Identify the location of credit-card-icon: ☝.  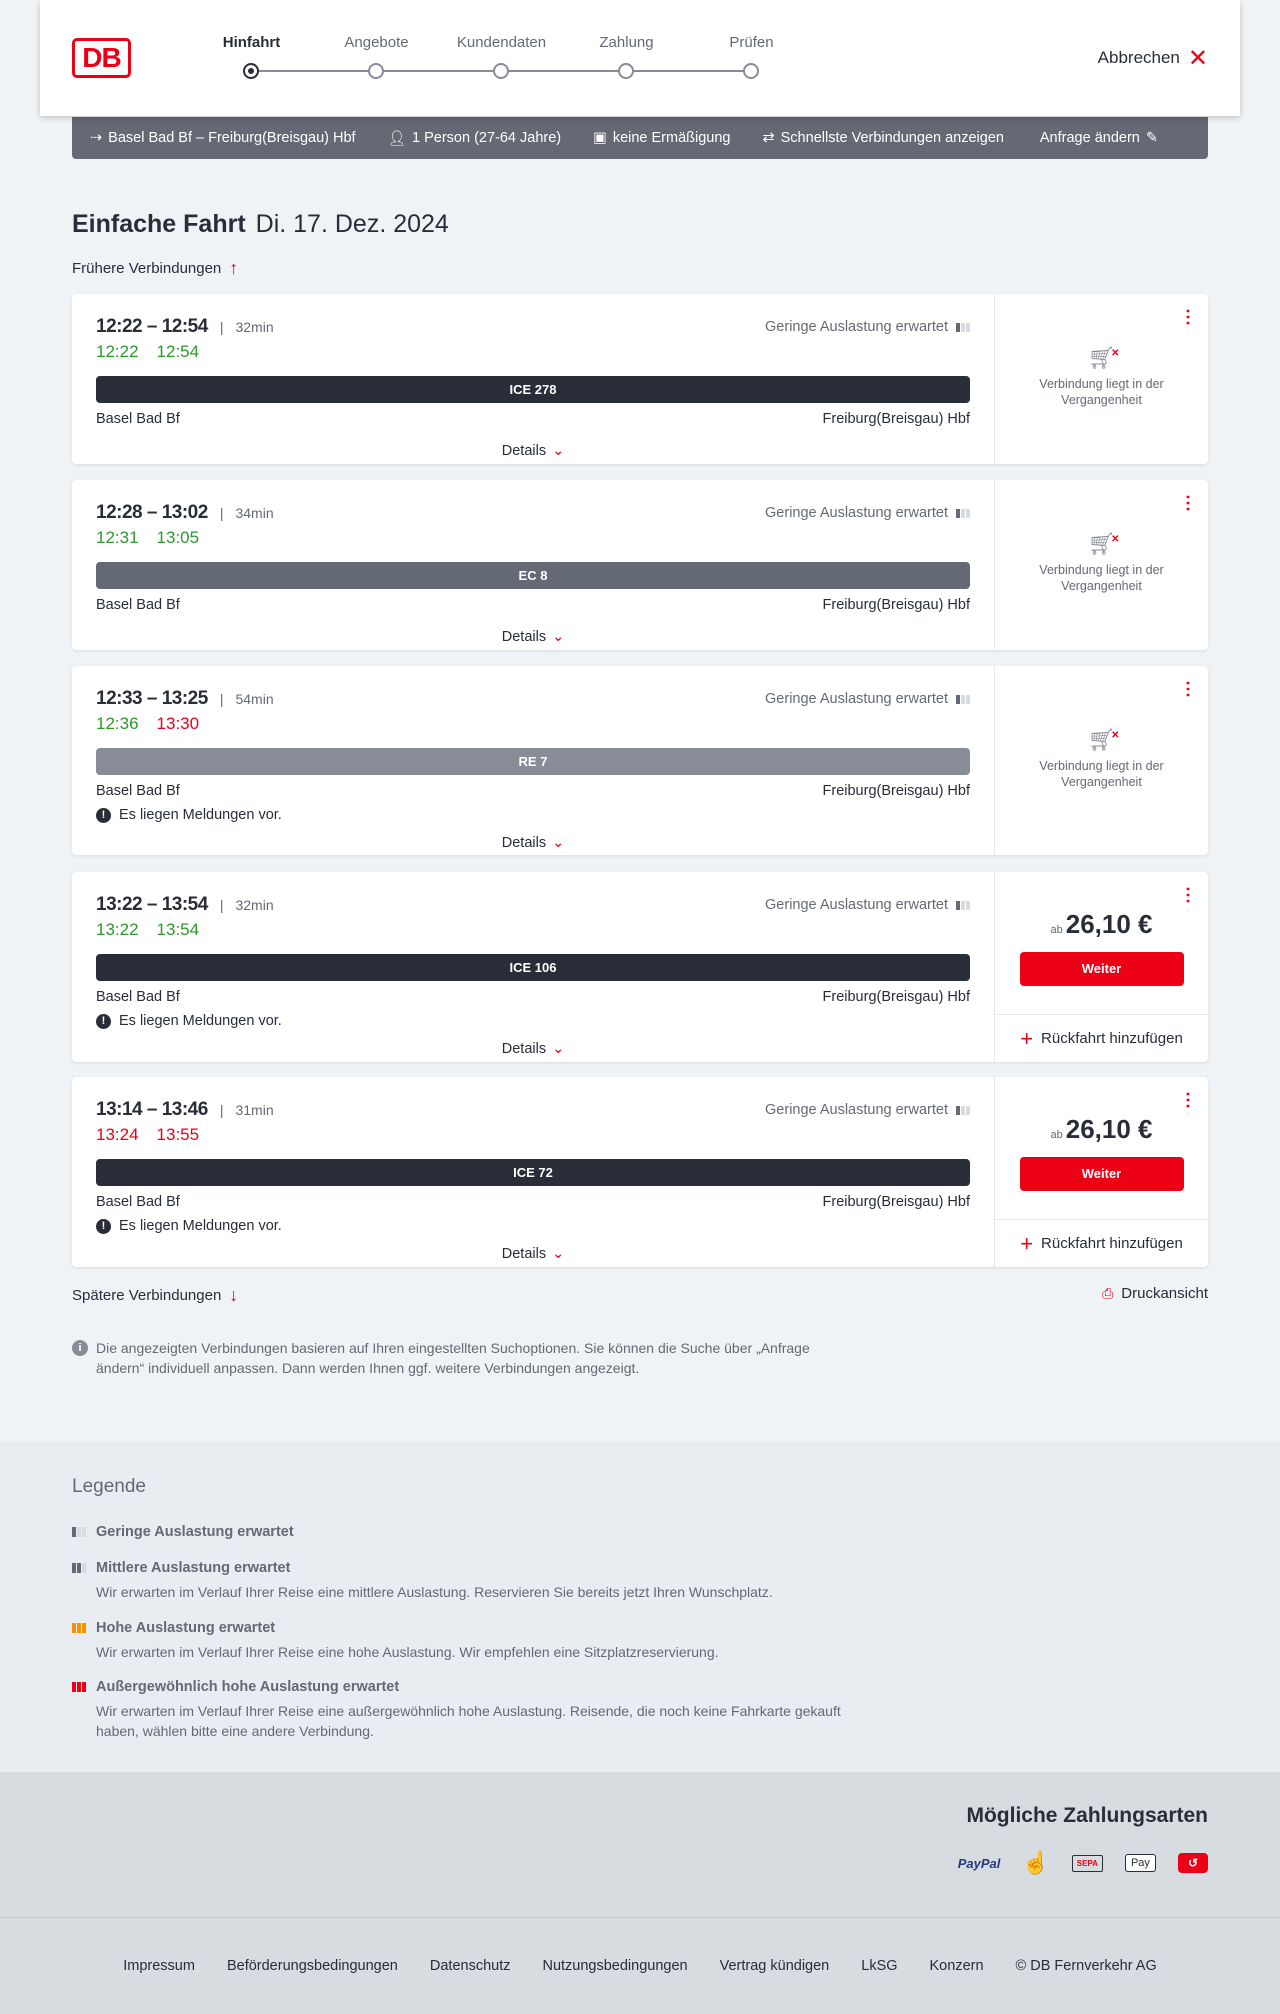
(1036, 1862).